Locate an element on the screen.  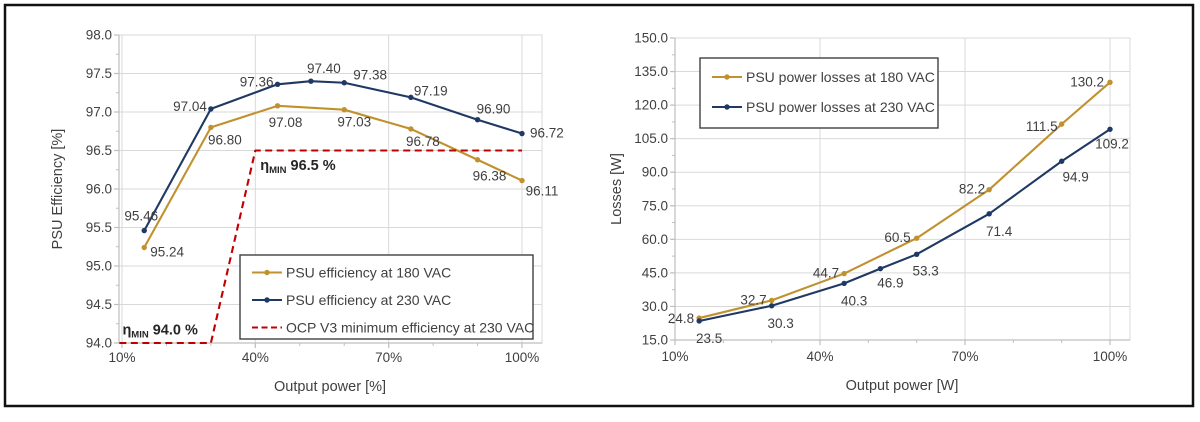
legend-entry-psu-power-losses-at-180-vac: PSU power losses at 180 VAC is located at coordinates (823, 77).